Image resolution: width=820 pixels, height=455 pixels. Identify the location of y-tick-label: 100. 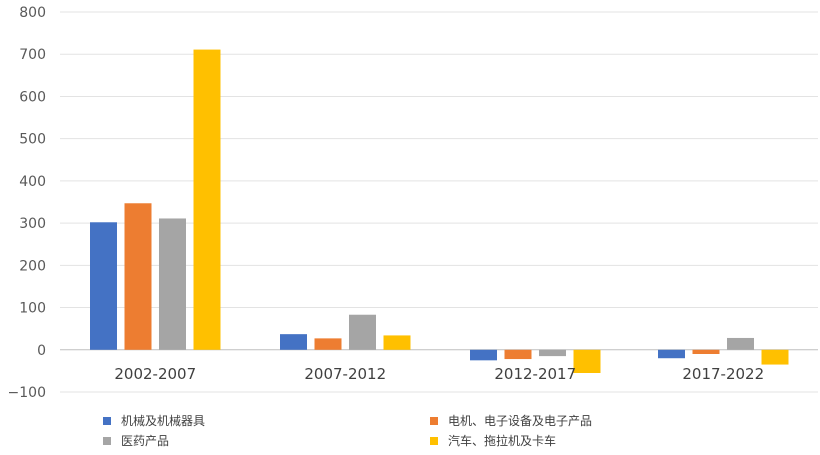
(32, 309).